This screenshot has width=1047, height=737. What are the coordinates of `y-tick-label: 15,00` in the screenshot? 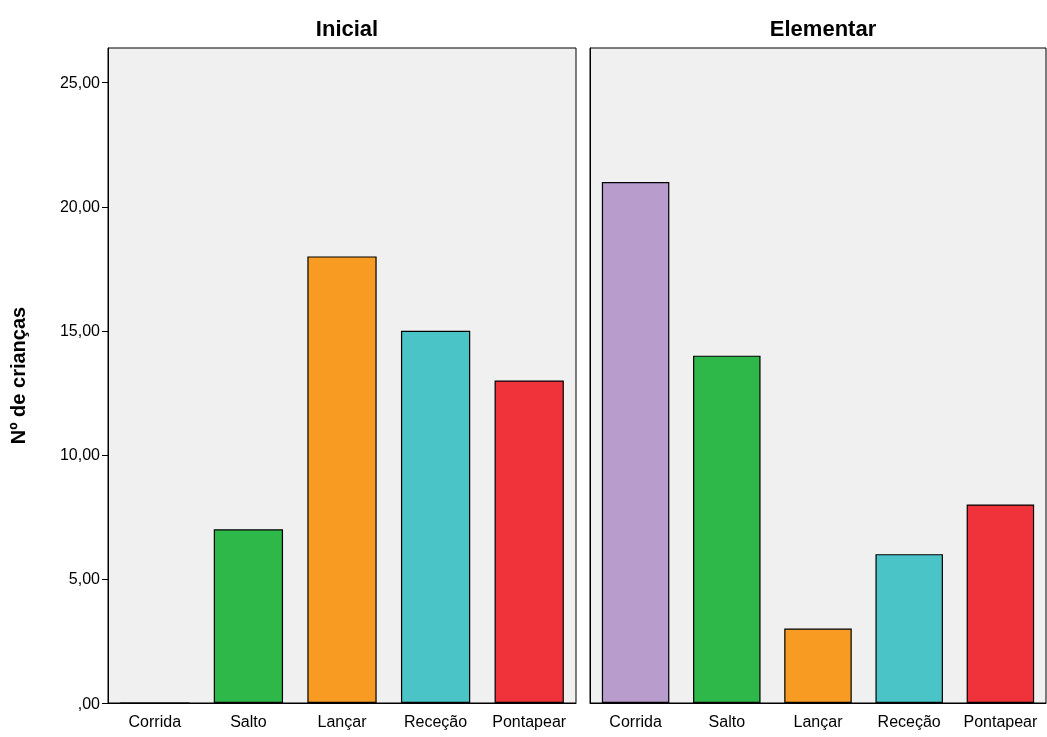 It's located at (80, 331).